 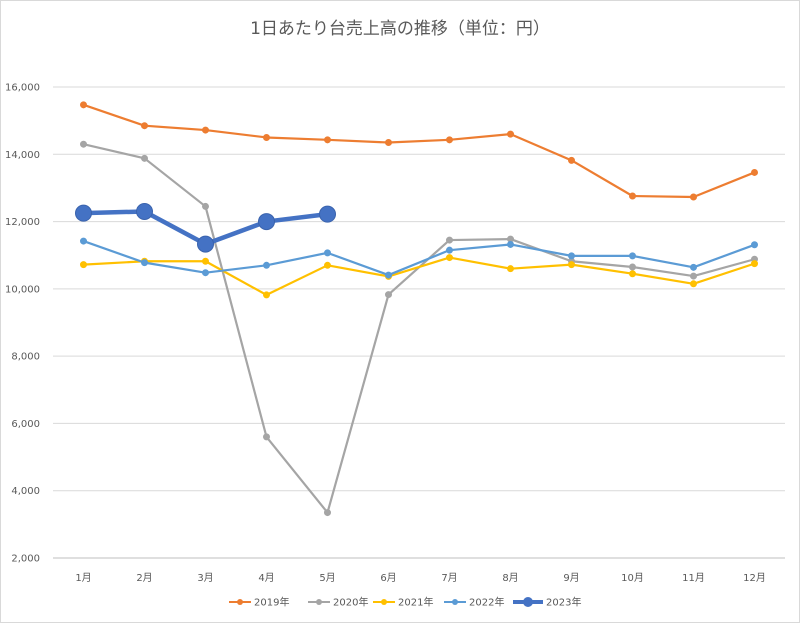 I want to click on legend-item: 2020年, so click(x=338, y=602).